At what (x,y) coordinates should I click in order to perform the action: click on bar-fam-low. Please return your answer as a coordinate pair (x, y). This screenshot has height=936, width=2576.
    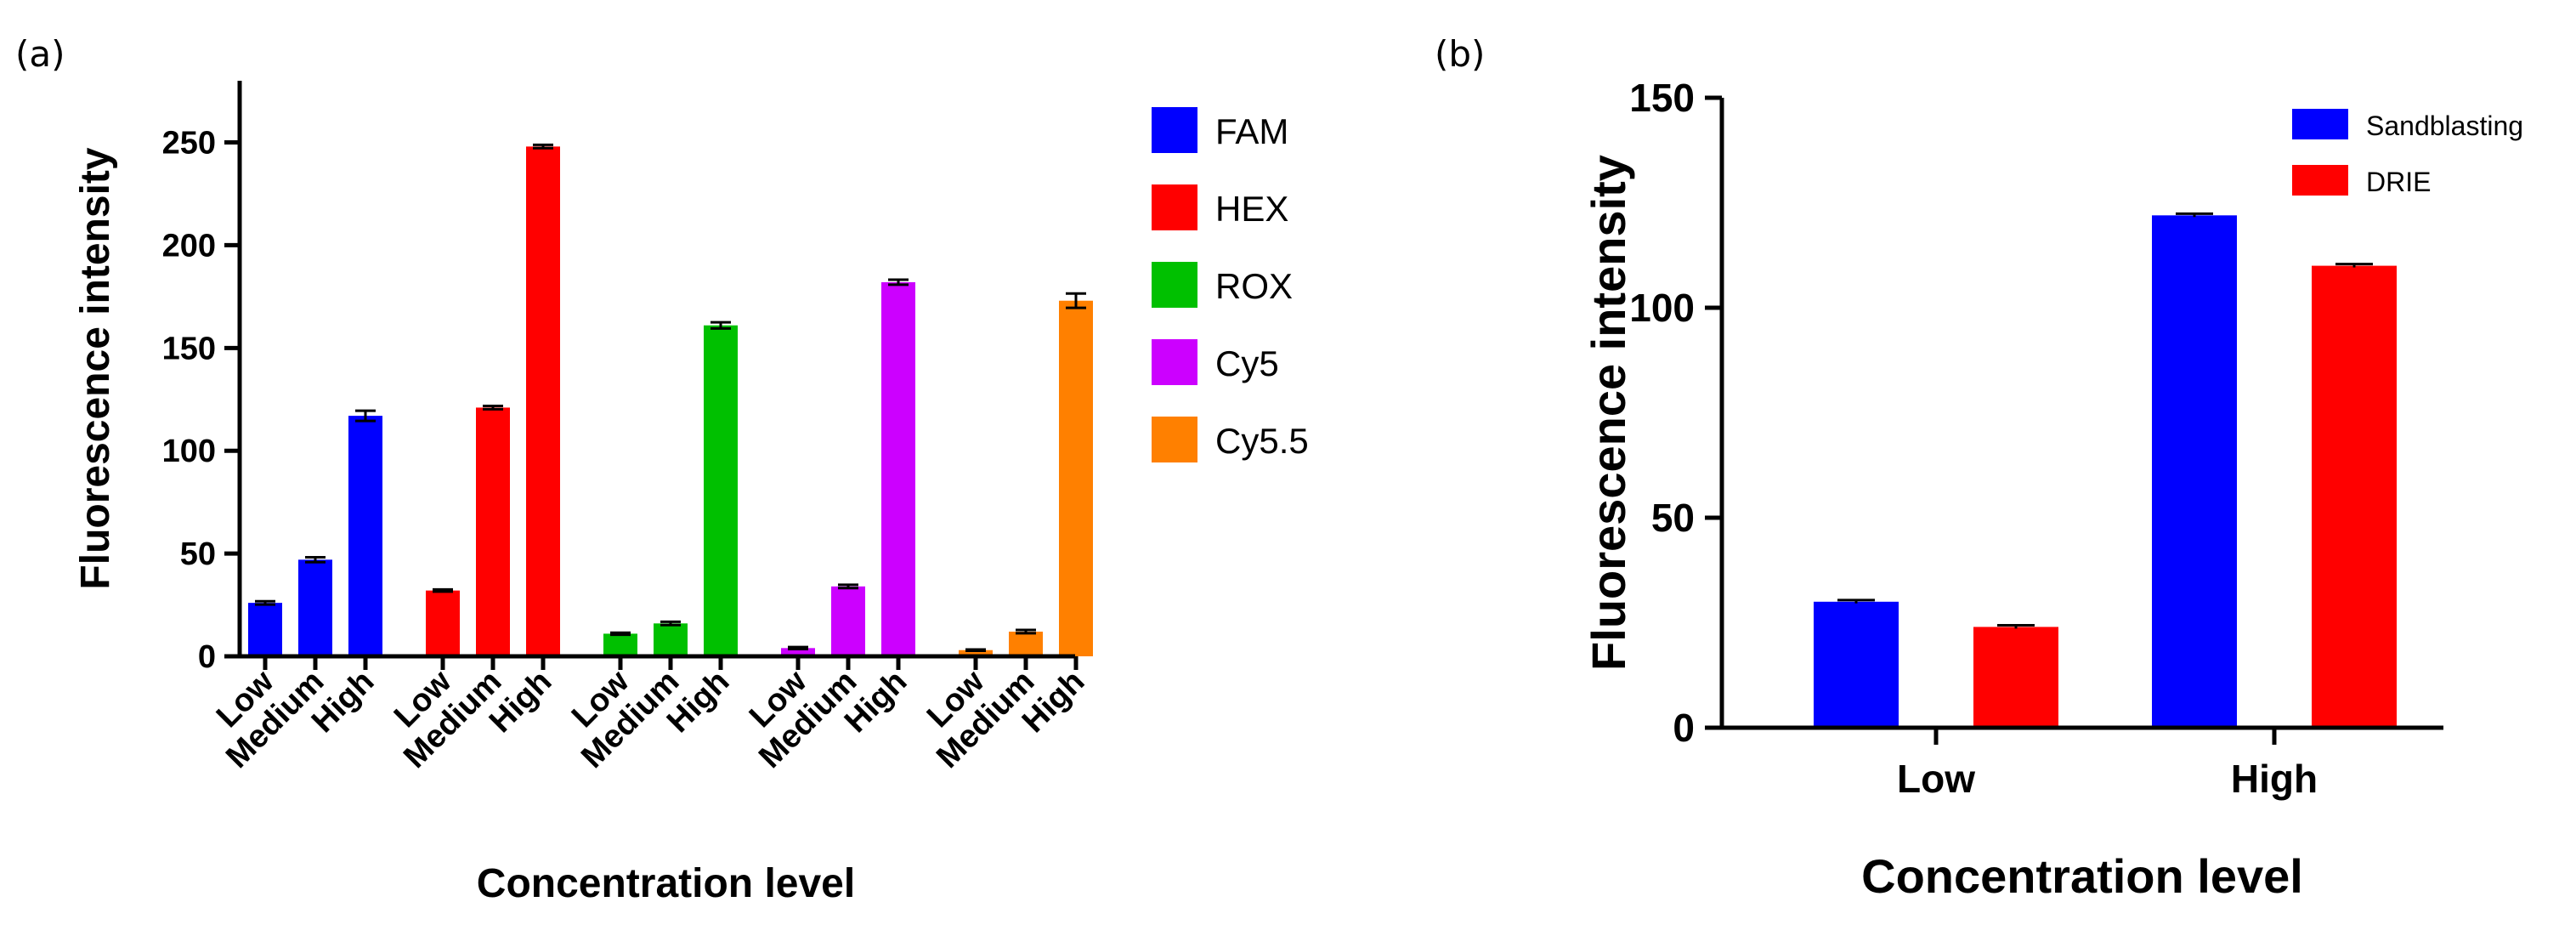
    Looking at the image, I should click on (265, 629).